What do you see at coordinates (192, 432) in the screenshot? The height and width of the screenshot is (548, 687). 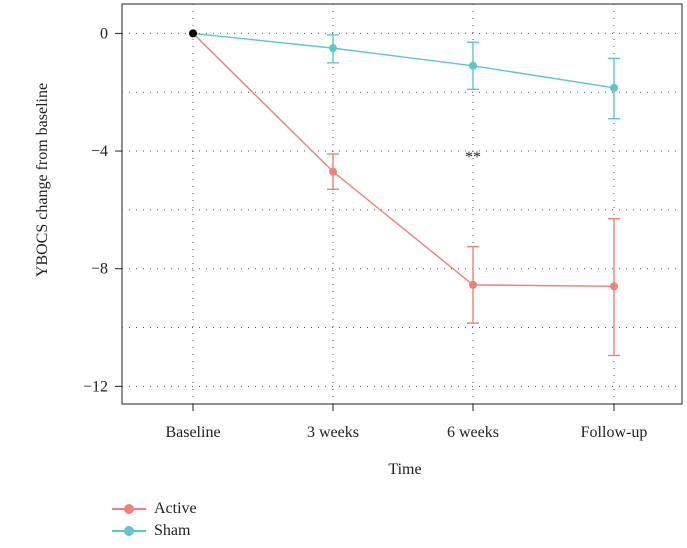 I see `x-tick-label: Baseline` at bounding box center [192, 432].